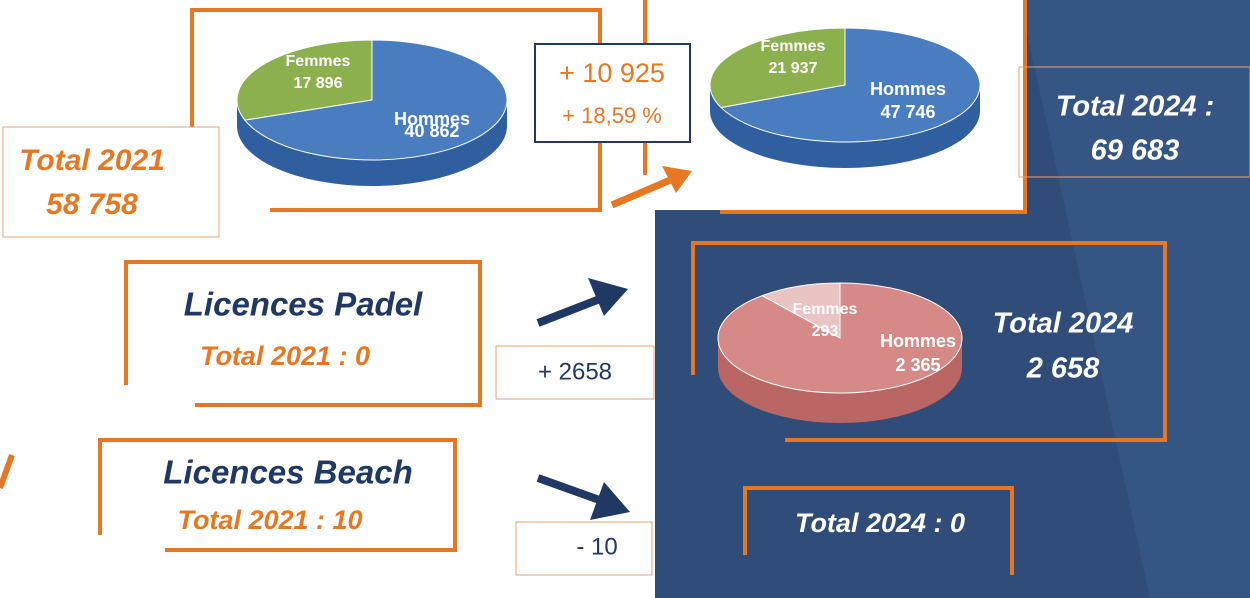 The image size is (1250, 598). I want to click on frame-2024, so click(873, 107).